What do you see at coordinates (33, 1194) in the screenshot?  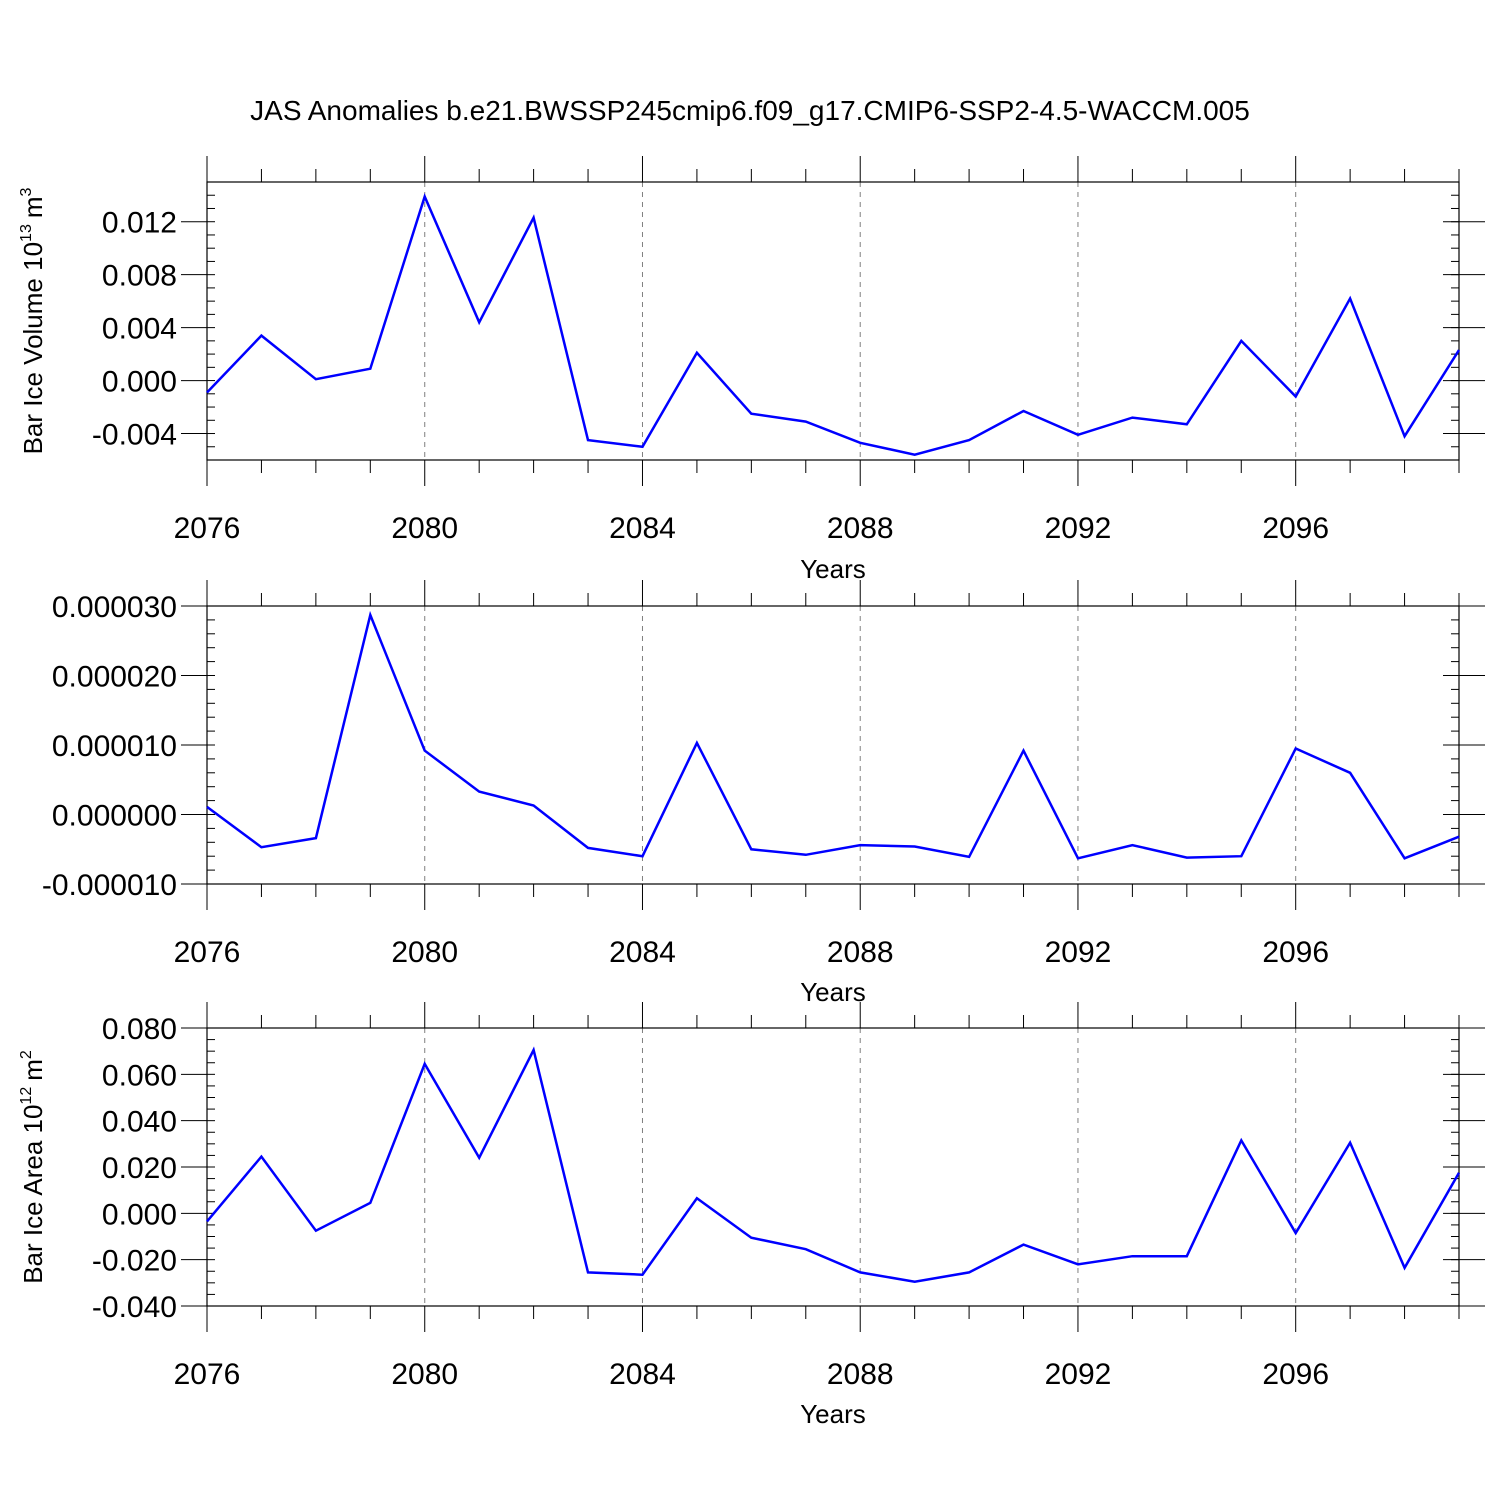 I see `y-axis-title-base: Bar Ice Area 10` at bounding box center [33, 1194].